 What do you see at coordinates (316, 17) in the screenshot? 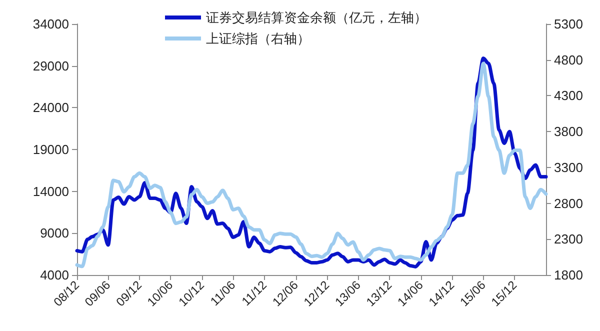
I see `legend-label: 证券交易结算资金余额（亿元，左轴）` at bounding box center [316, 17].